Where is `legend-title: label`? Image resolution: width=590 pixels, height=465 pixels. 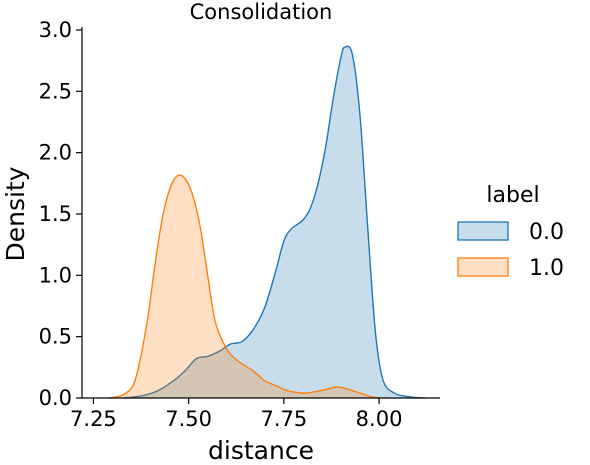 legend-title: label is located at coordinates (512, 195).